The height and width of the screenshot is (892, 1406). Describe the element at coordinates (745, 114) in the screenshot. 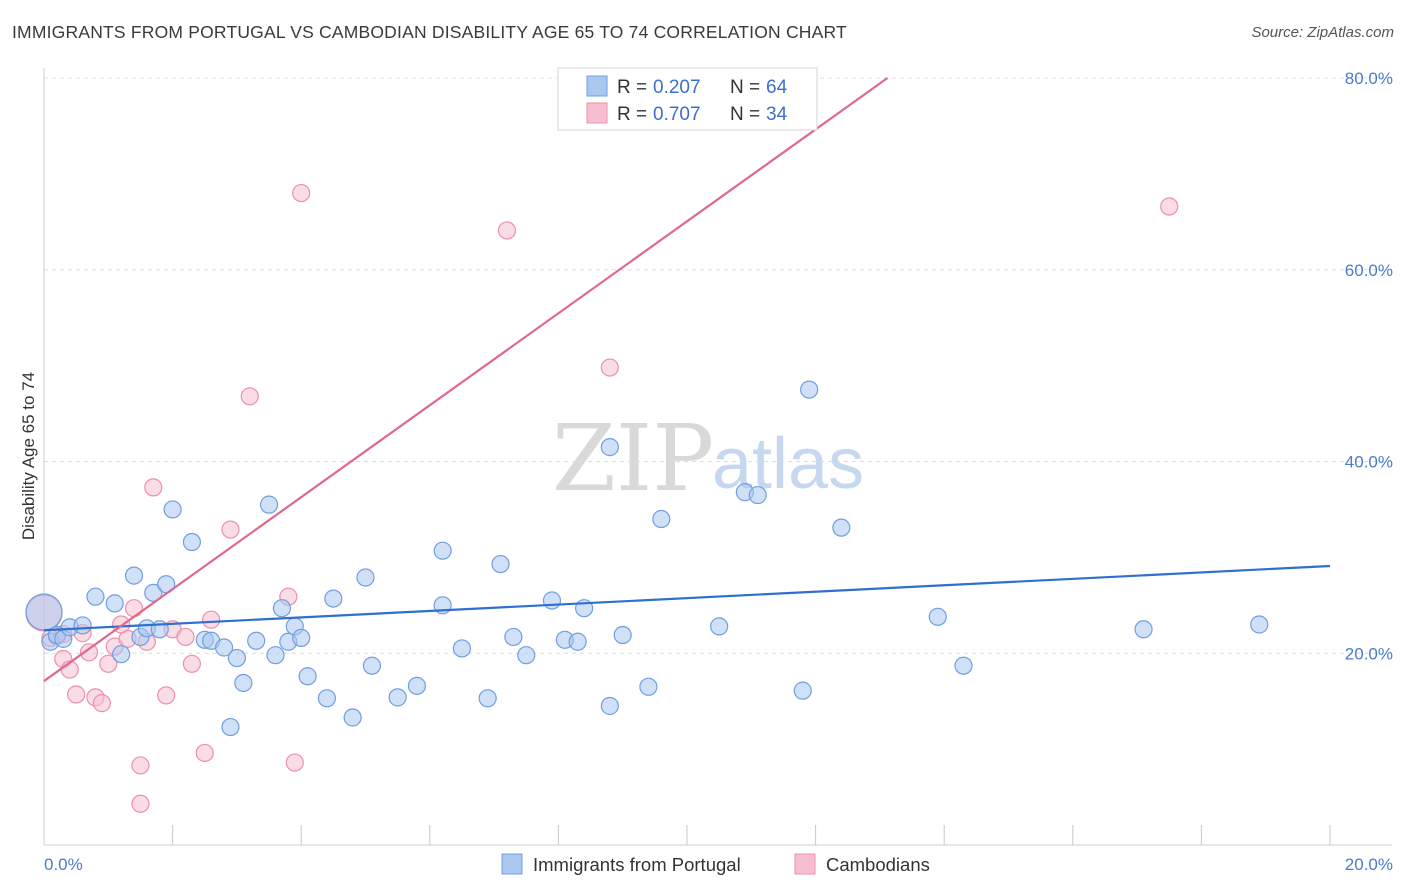

I see `legend-n-label-2: N =` at that location.